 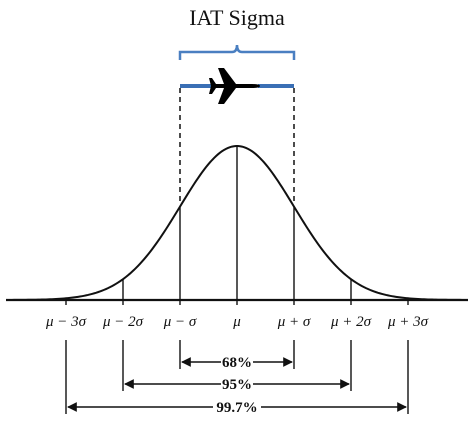 What do you see at coordinates (237, 17) in the screenshot?
I see `diagram-title: IAT Sigma` at bounding box center [237, 17].